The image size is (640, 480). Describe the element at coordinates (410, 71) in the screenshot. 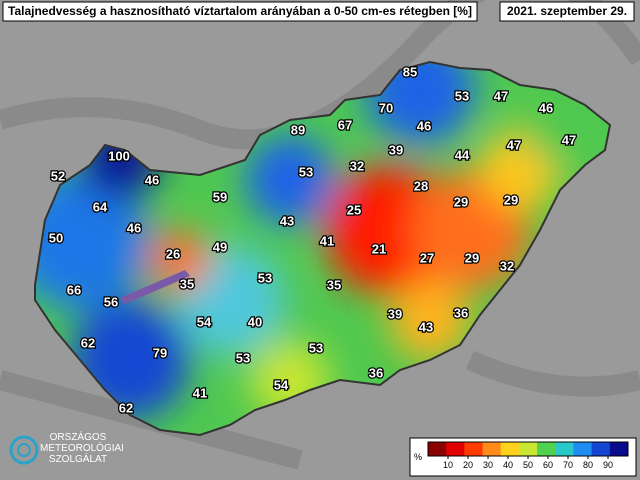

I see `station-value: 85` at that location.